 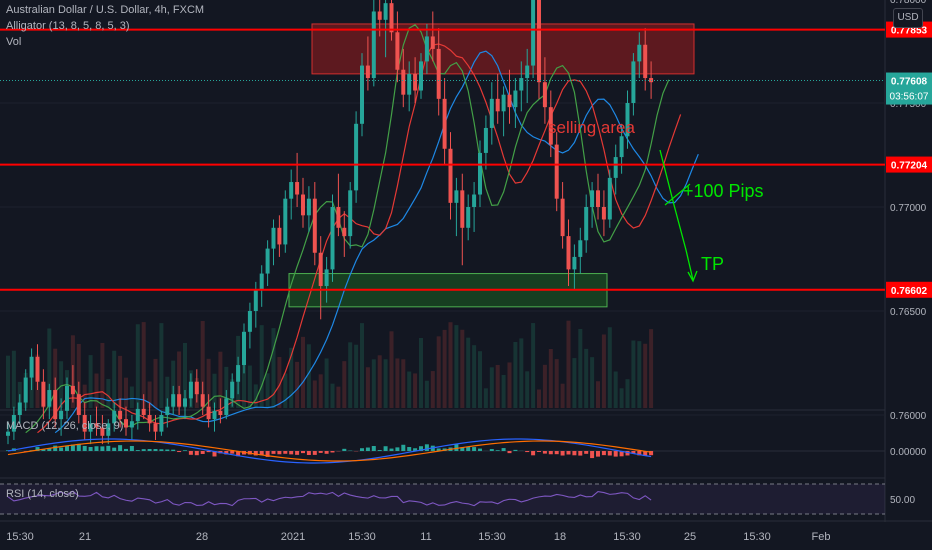 I want to click on time-tick-label: 2021, so click(x=293, y=537).